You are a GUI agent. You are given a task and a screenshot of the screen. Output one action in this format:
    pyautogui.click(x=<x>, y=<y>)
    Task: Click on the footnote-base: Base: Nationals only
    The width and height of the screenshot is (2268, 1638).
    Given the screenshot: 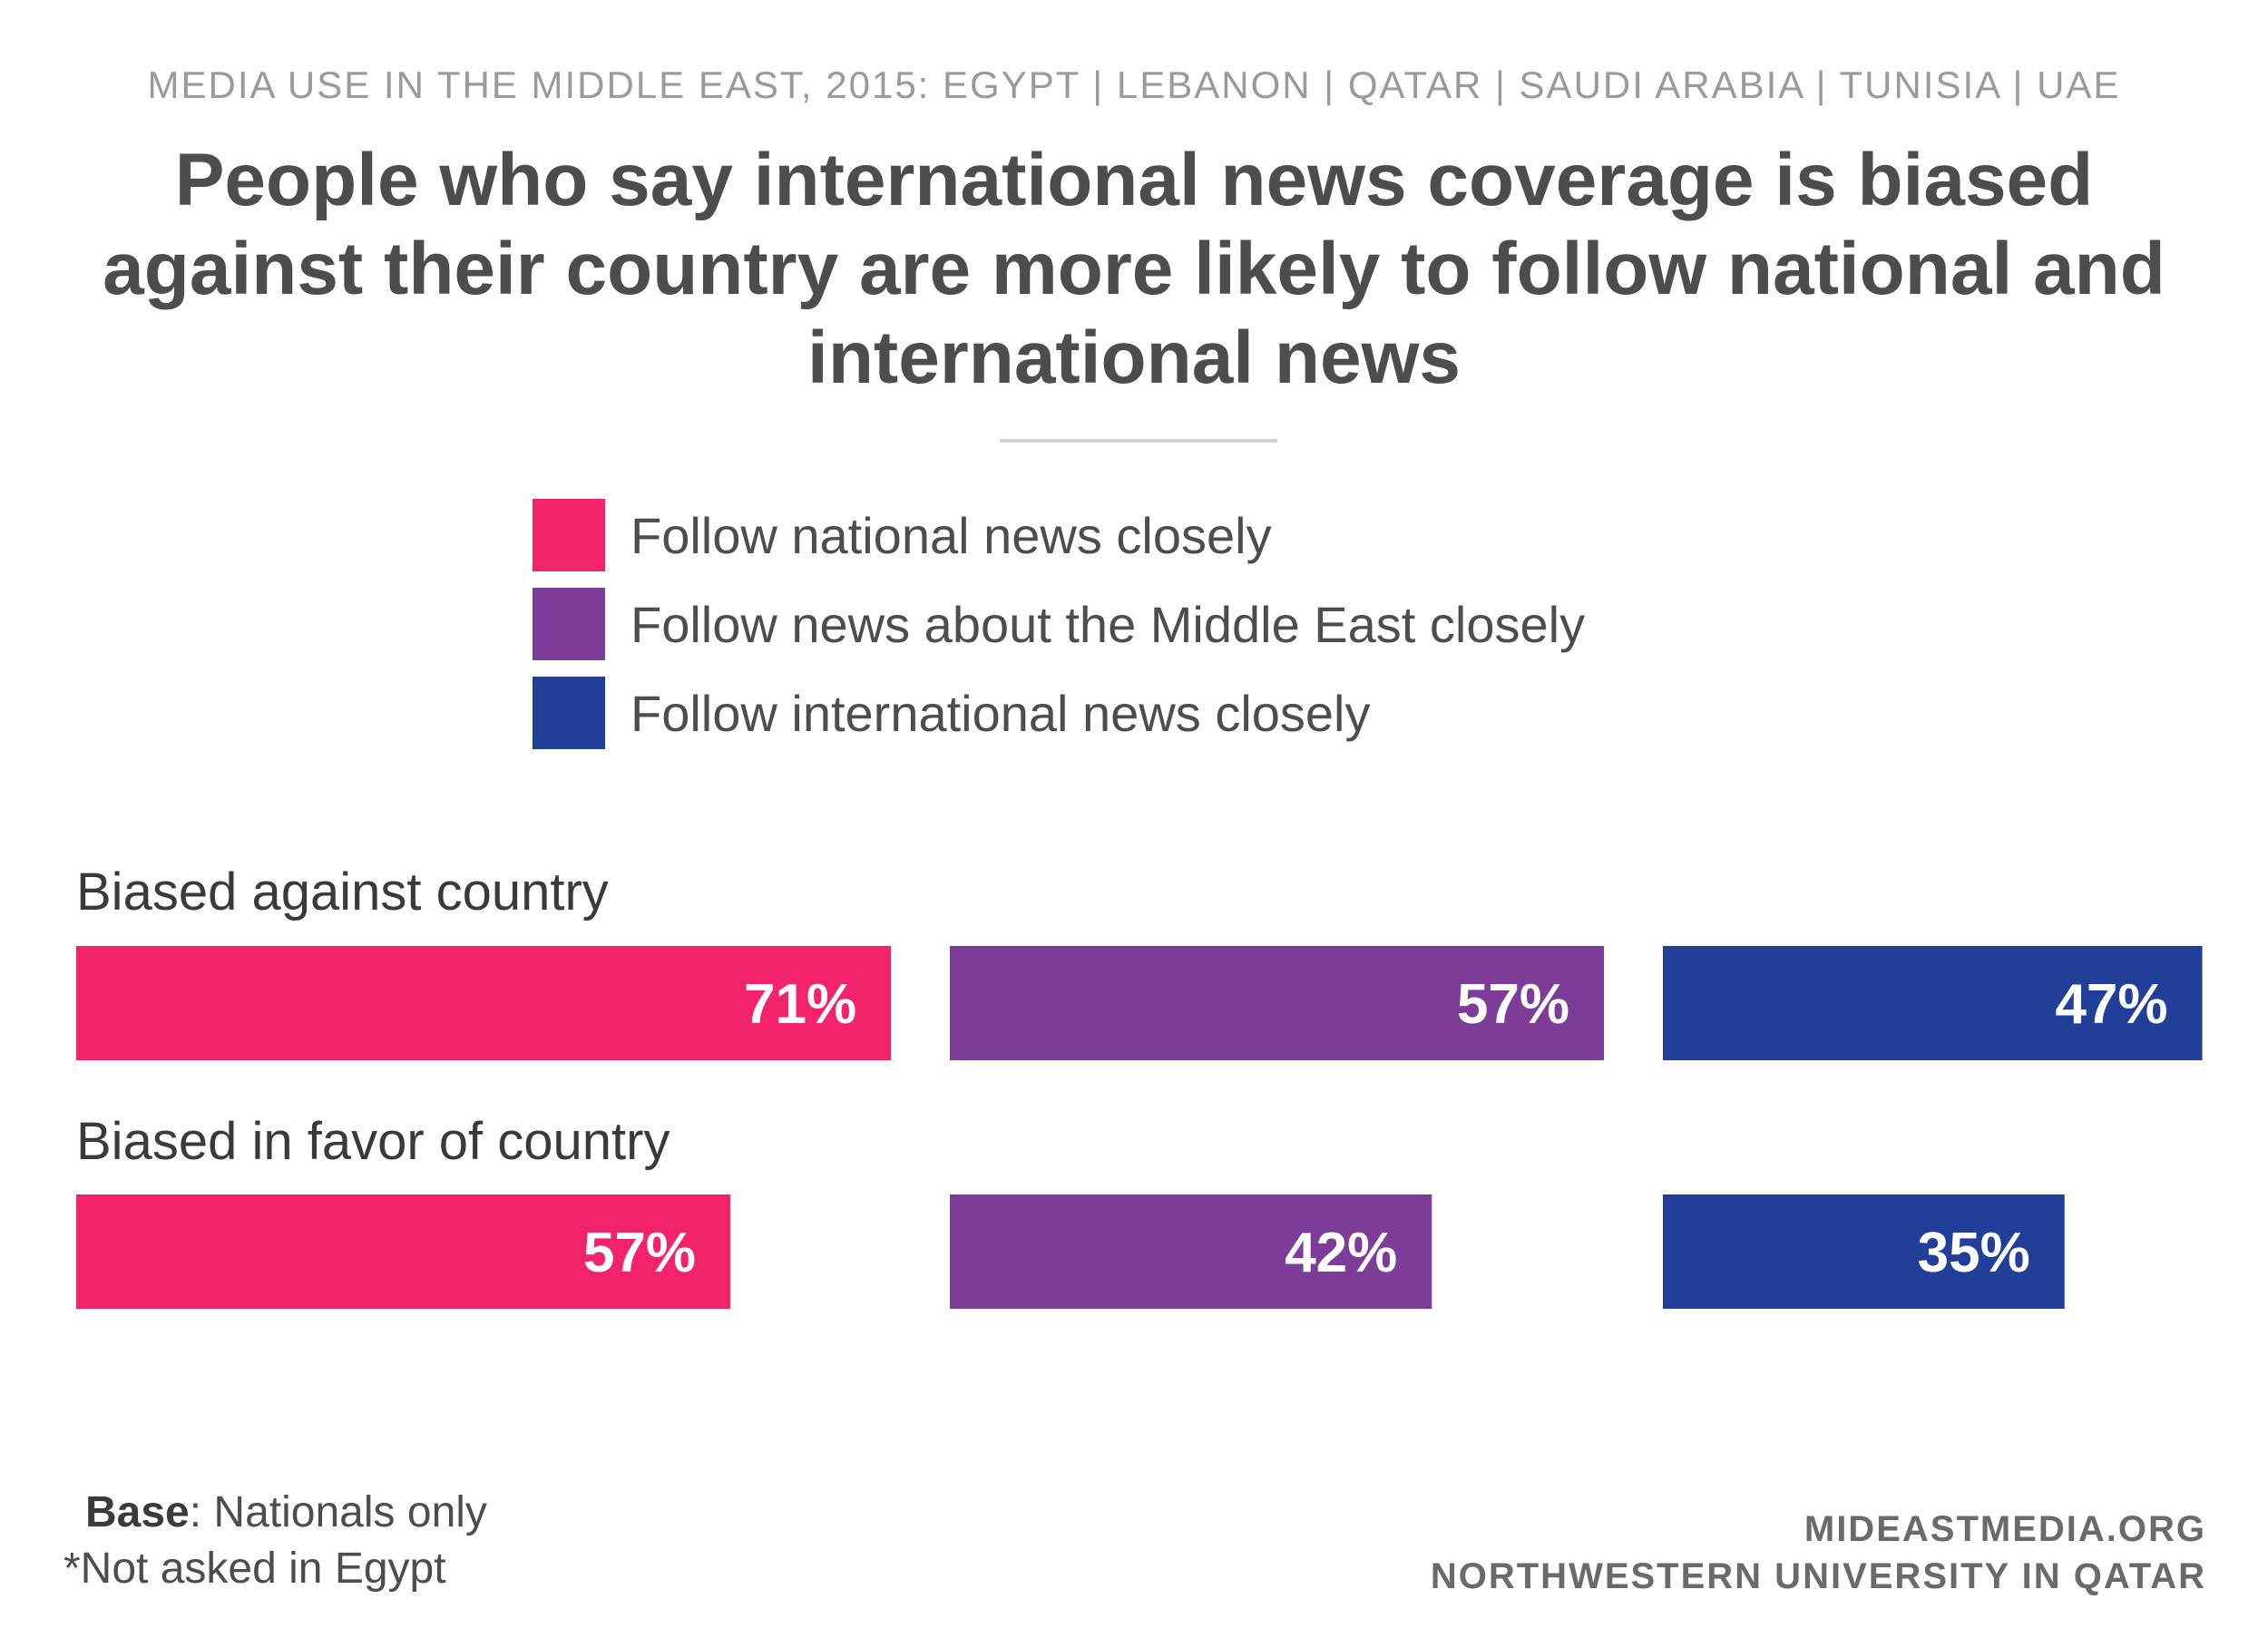 What is the action you would take?
    pyautogui.click(x=286, y=1512)
    